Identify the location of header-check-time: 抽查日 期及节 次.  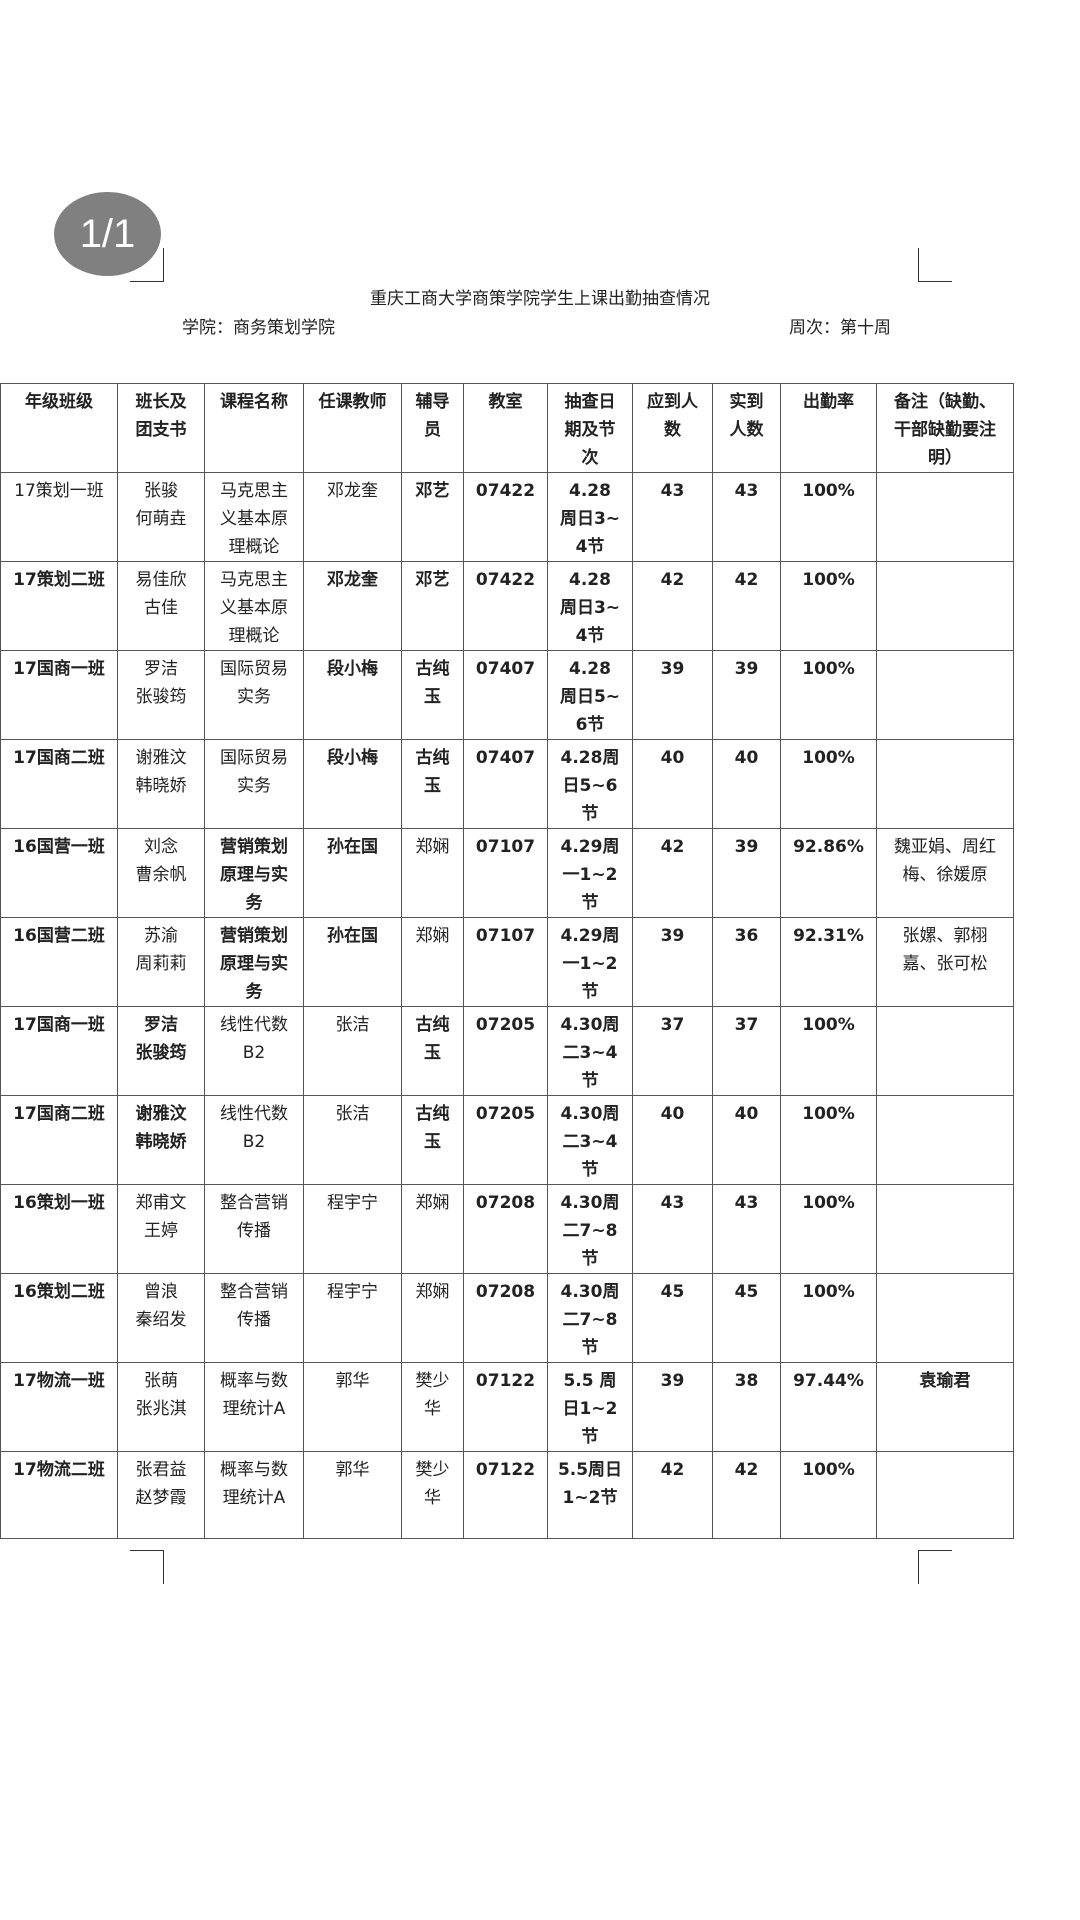
(590, 428).